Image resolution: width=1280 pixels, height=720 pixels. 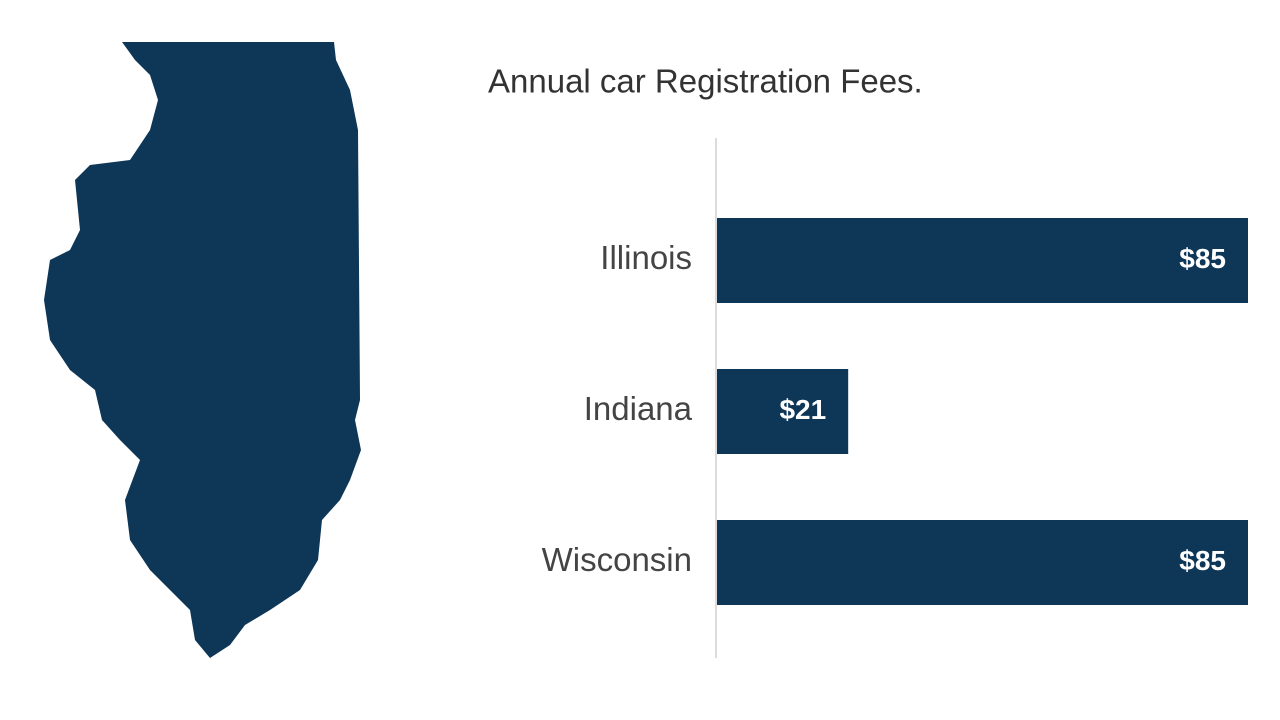 What do you see at coordinates (802, 409) in the screenshot?
I see `value-label: $21` at bounding box center [802, 409].